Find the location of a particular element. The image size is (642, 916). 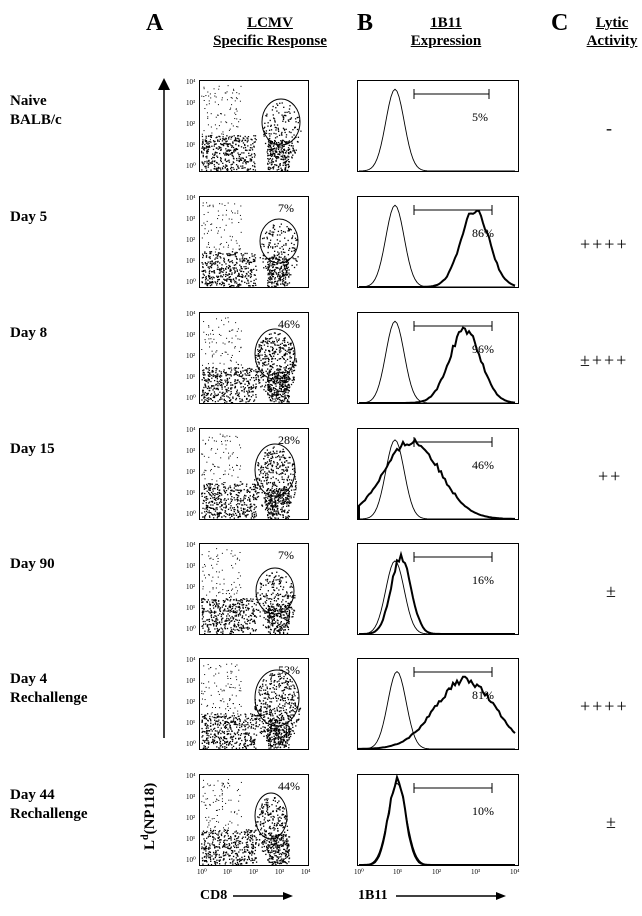

expression-percent: 10% is located at coordinates (483, 811).